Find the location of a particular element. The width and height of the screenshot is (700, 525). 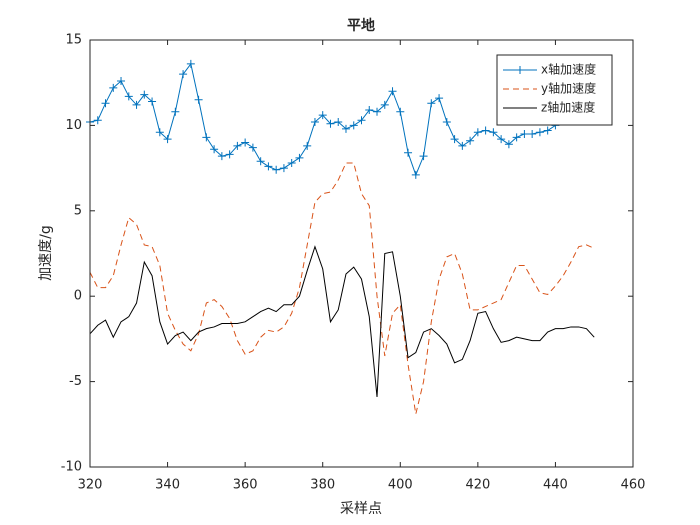

y-tick-label: 5 is located at coordinates (78, 210).